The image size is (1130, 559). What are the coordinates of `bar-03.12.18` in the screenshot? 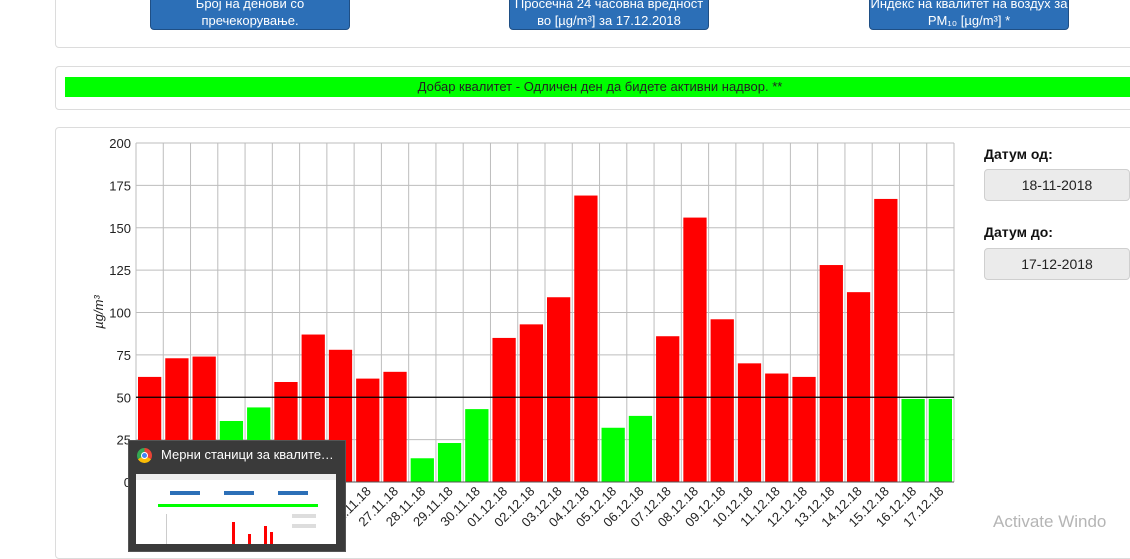 It's located at (559, 389).